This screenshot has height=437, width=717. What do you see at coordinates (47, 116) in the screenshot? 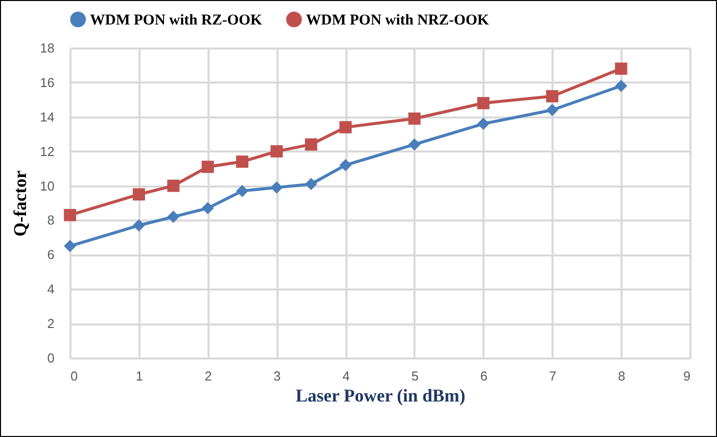
I see `y-tick-label: 14` at bounding box center [47, 116].